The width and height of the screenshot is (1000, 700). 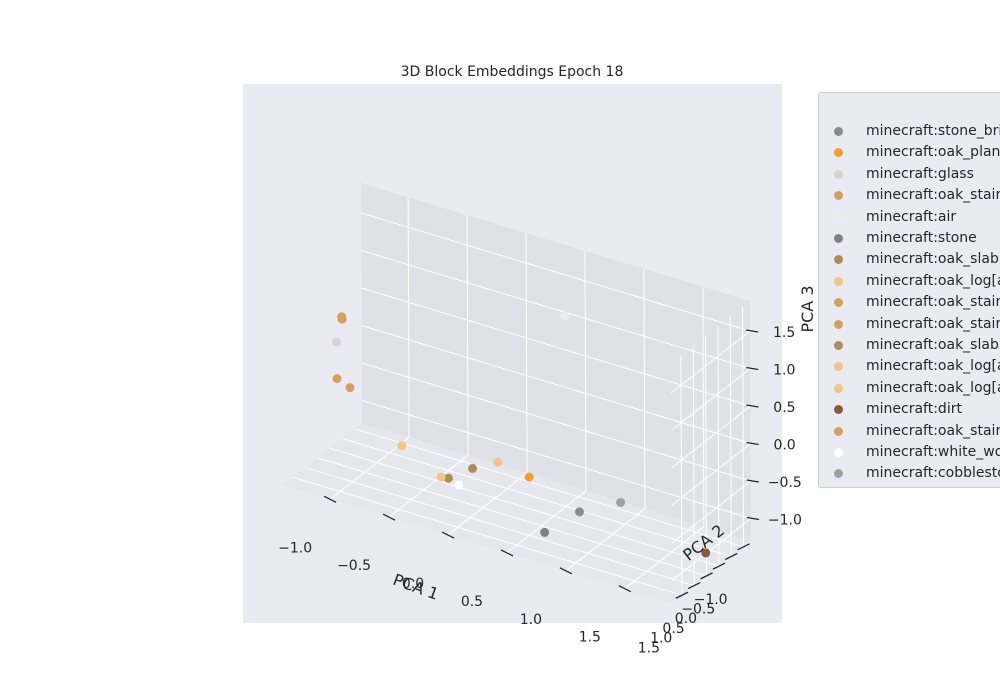 I want to click on z-axis-tick-label: −1.0, so click(x=785, y=521).